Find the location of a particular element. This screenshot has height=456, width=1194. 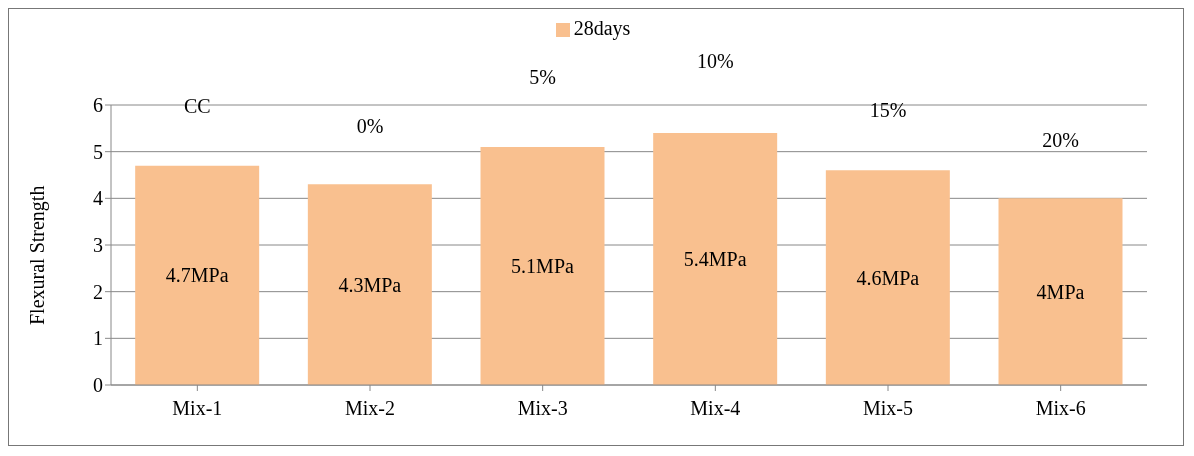

legend-label: 28days is located at coordinates (602, 28).